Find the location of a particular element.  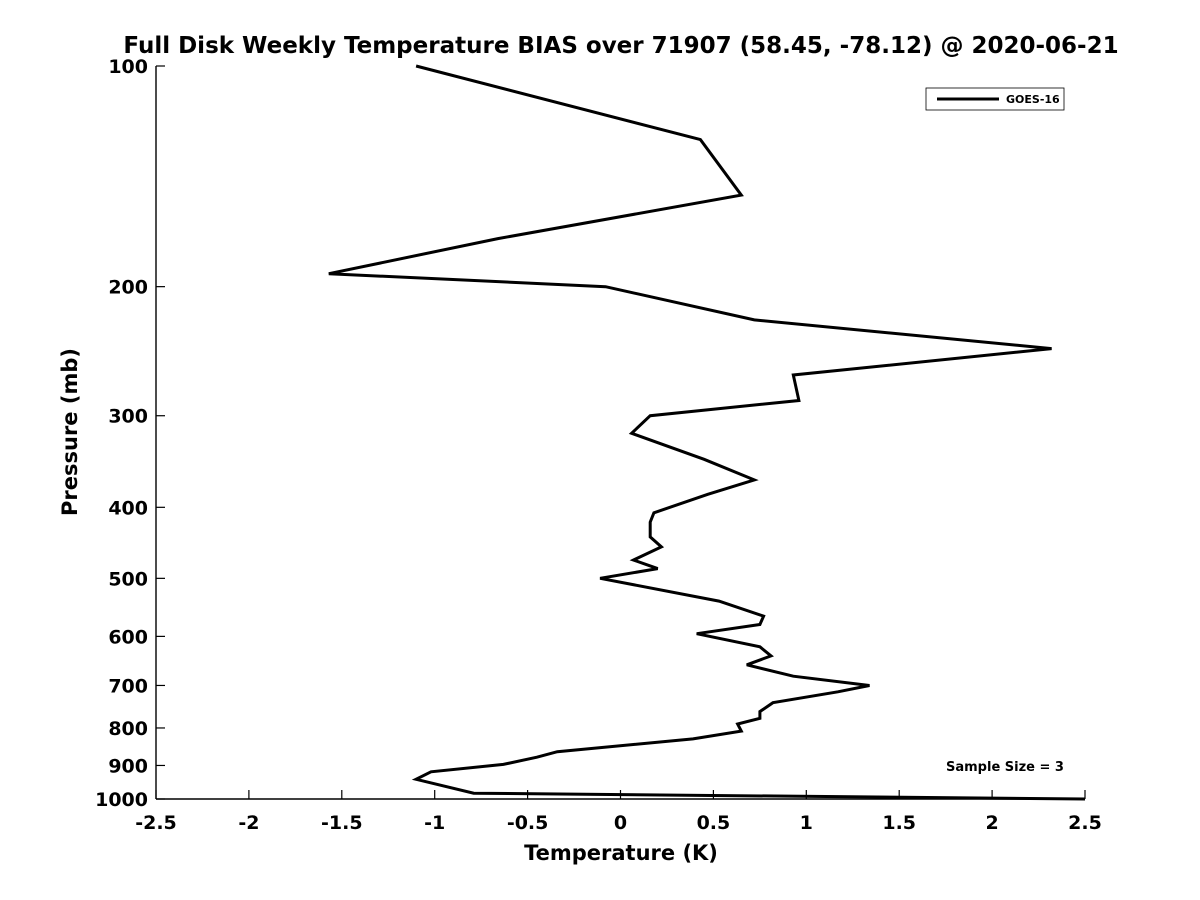

y-axis: 100 200 300 400 500 600 700 800 900 1000 is located at coordinates (130, 433).